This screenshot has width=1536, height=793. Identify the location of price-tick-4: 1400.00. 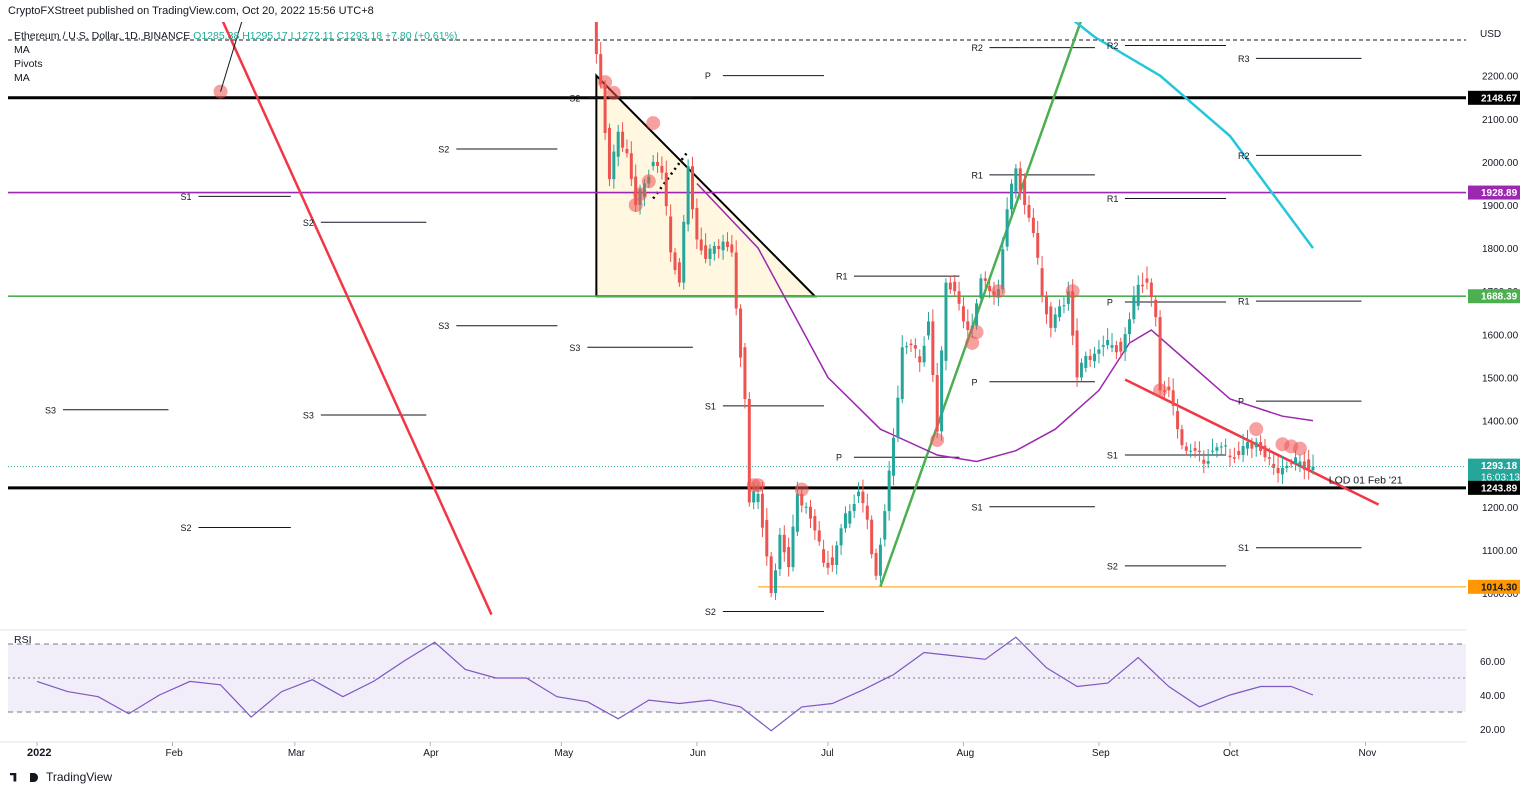
(1500, 422).